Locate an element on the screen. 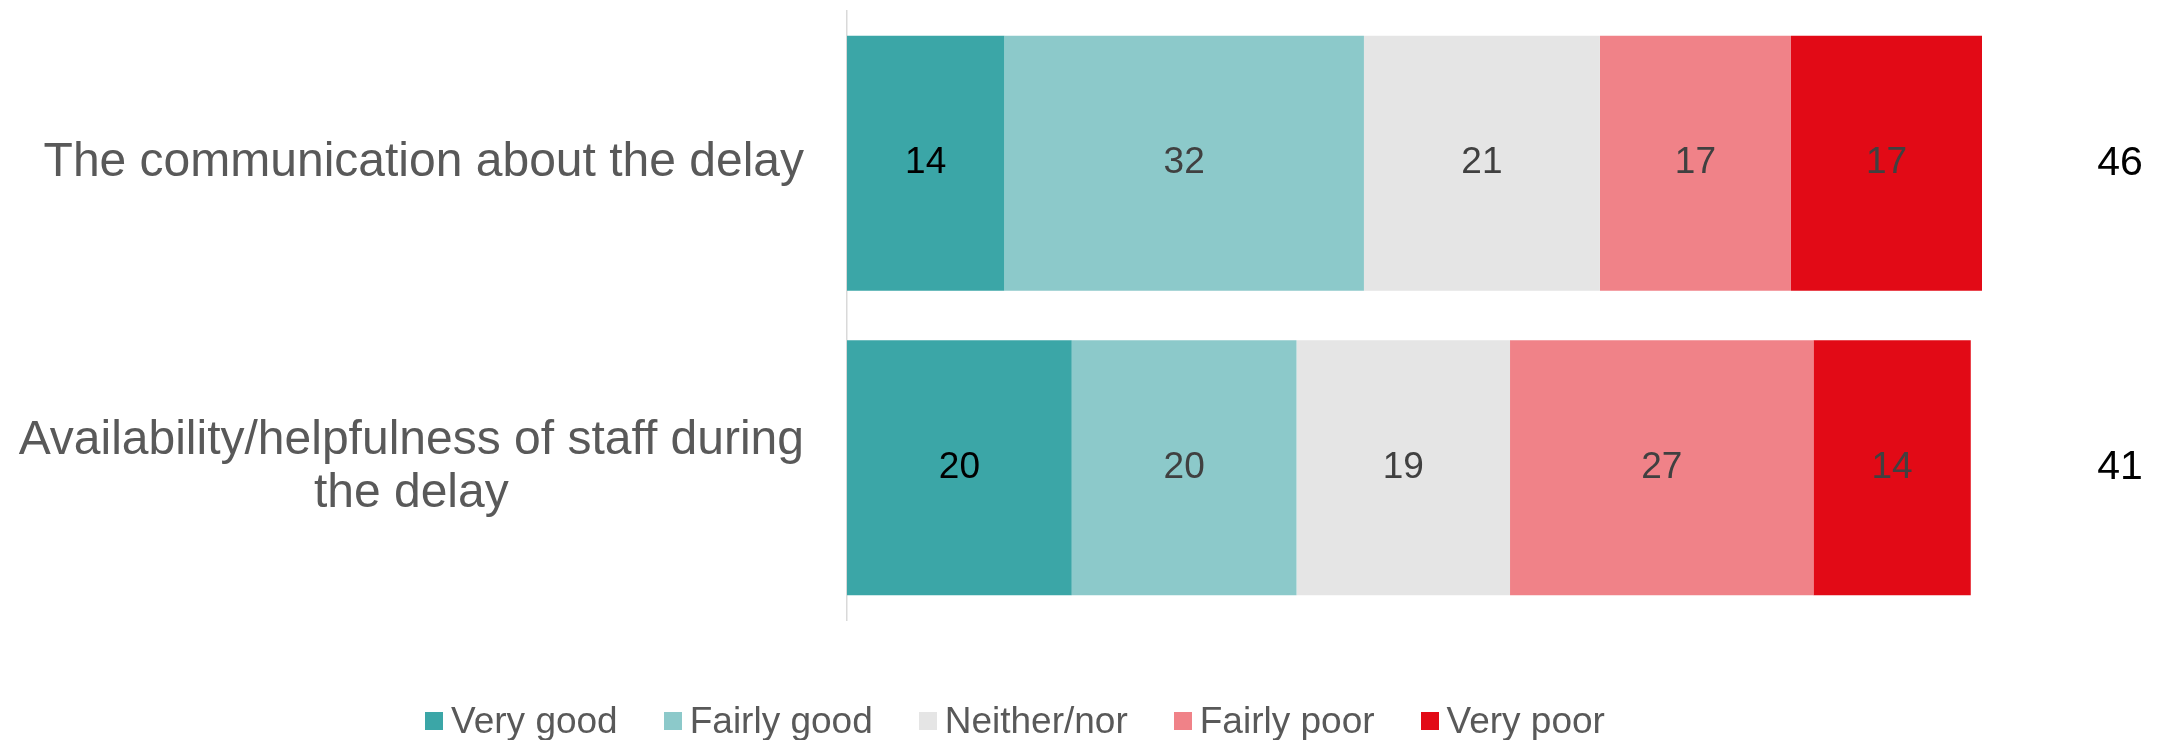 Image resolution: width=2173 pixels, height=740 pixels. data-label: 32 is located at coordinates (1184, 161).